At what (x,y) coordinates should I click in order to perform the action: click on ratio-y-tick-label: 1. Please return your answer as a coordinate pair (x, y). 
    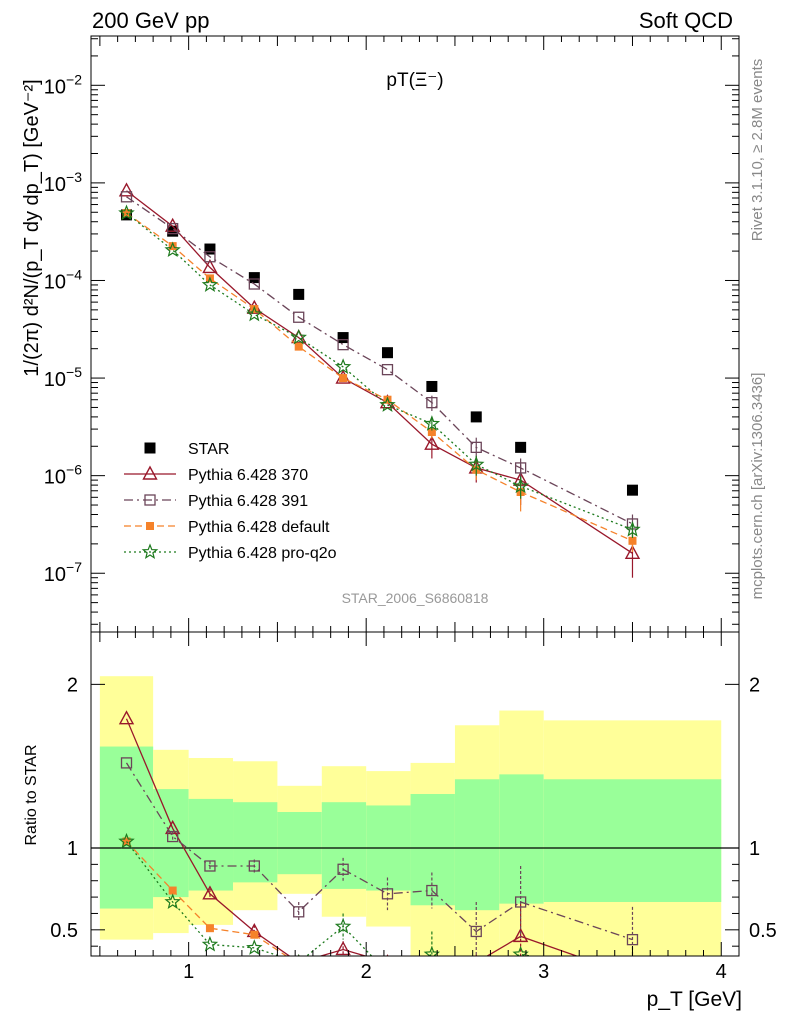
    Looking at the image, I should click on (72, 849).